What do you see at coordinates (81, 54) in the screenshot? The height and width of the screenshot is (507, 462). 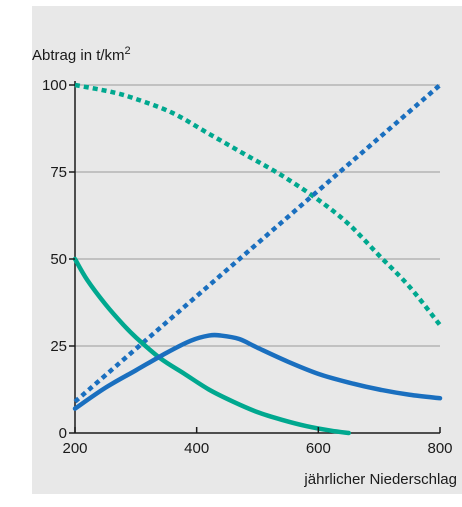 I see `y-axis-label: Abtrag in t/km2` at bounding box center [81, 54].